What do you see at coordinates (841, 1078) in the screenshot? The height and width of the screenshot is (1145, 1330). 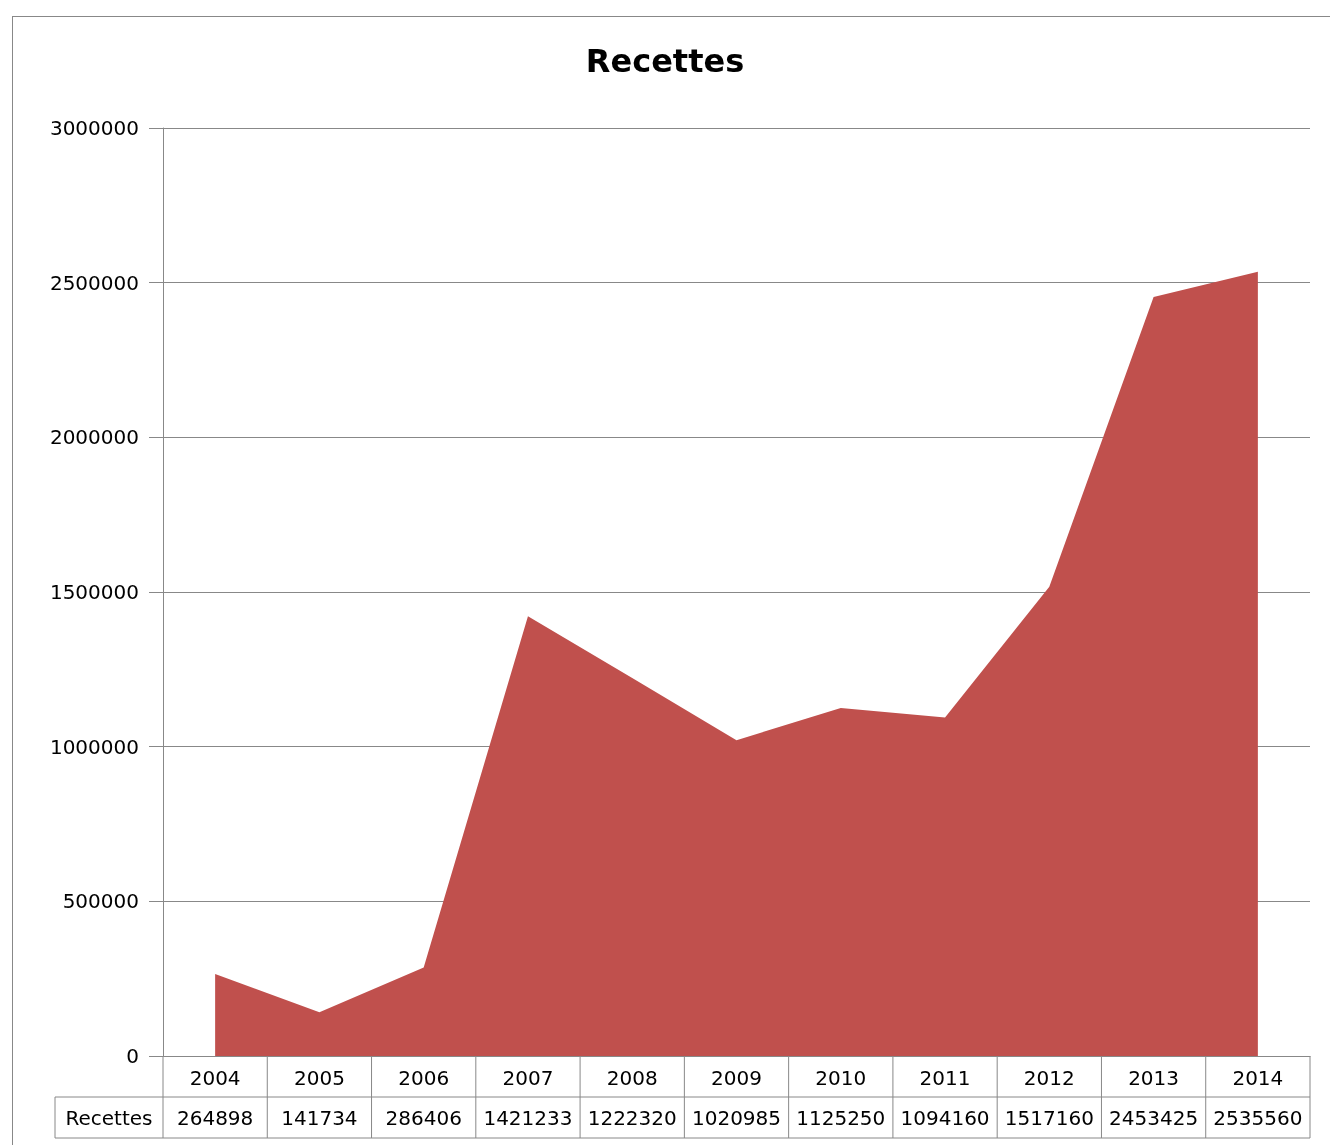 I see `x-tick-label: 2010` at bounding box center [841, 1078].